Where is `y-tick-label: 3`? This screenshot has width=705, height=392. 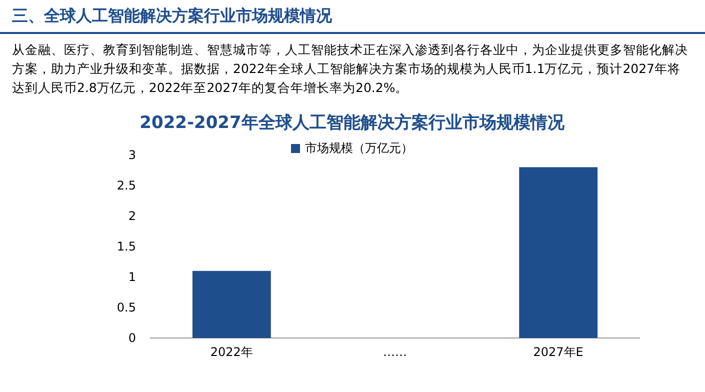
y-tick-label: 3 is located at coordinates (132, 155).